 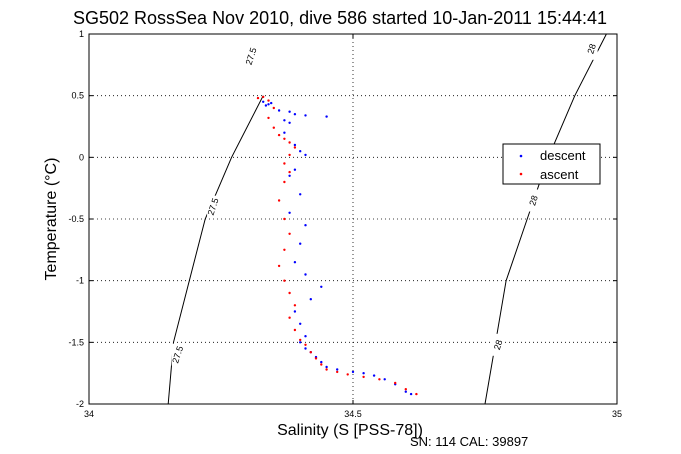 I want to click on serial-calibration-note: SN: 114 CAL: 39897, so click(x=469, y=441).